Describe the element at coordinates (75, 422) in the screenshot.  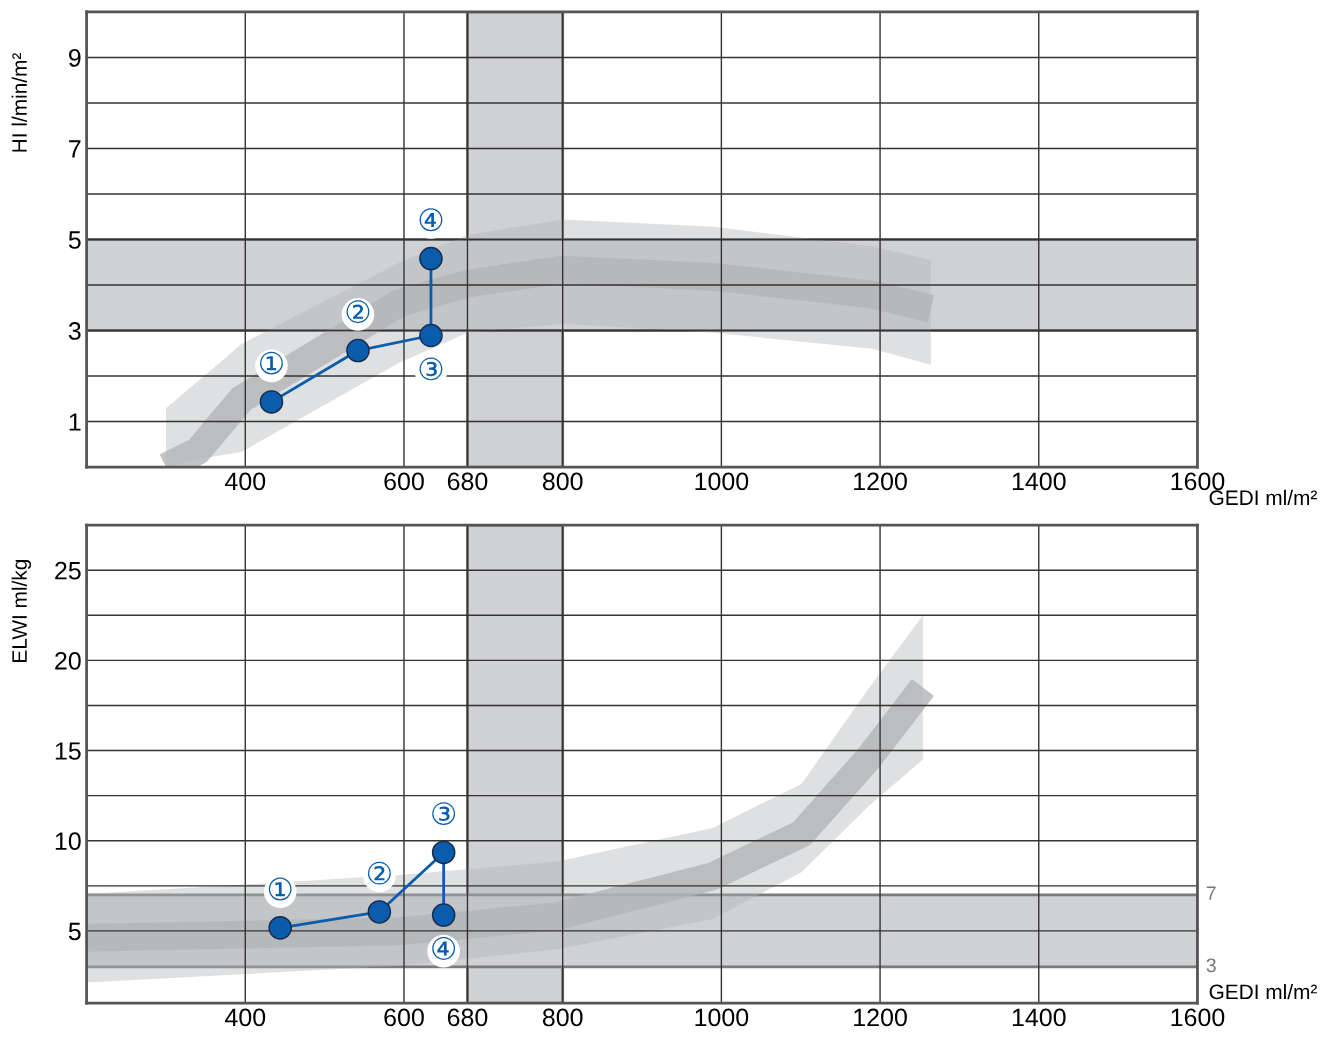
I see `y-tick-label: 1` at that location.